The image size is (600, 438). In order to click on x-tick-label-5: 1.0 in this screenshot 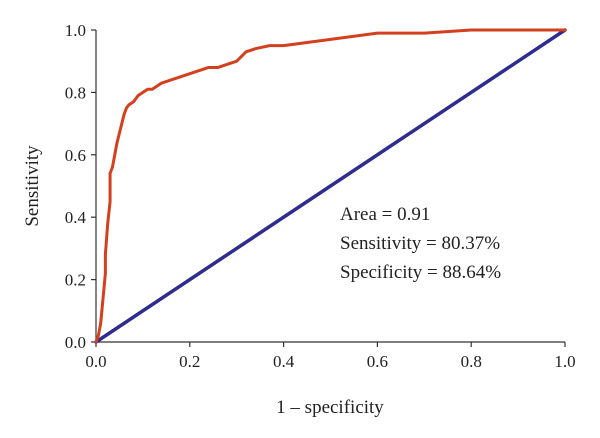, I will do `click(564, 361)`.